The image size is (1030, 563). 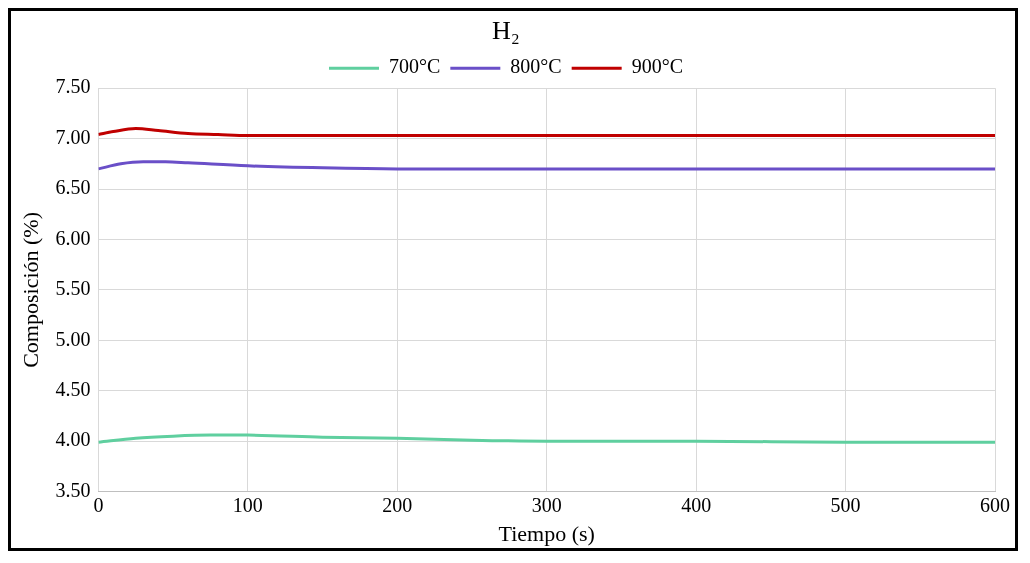 I want to click on y-tick-label: 4.00, so click(x=73, y=439).